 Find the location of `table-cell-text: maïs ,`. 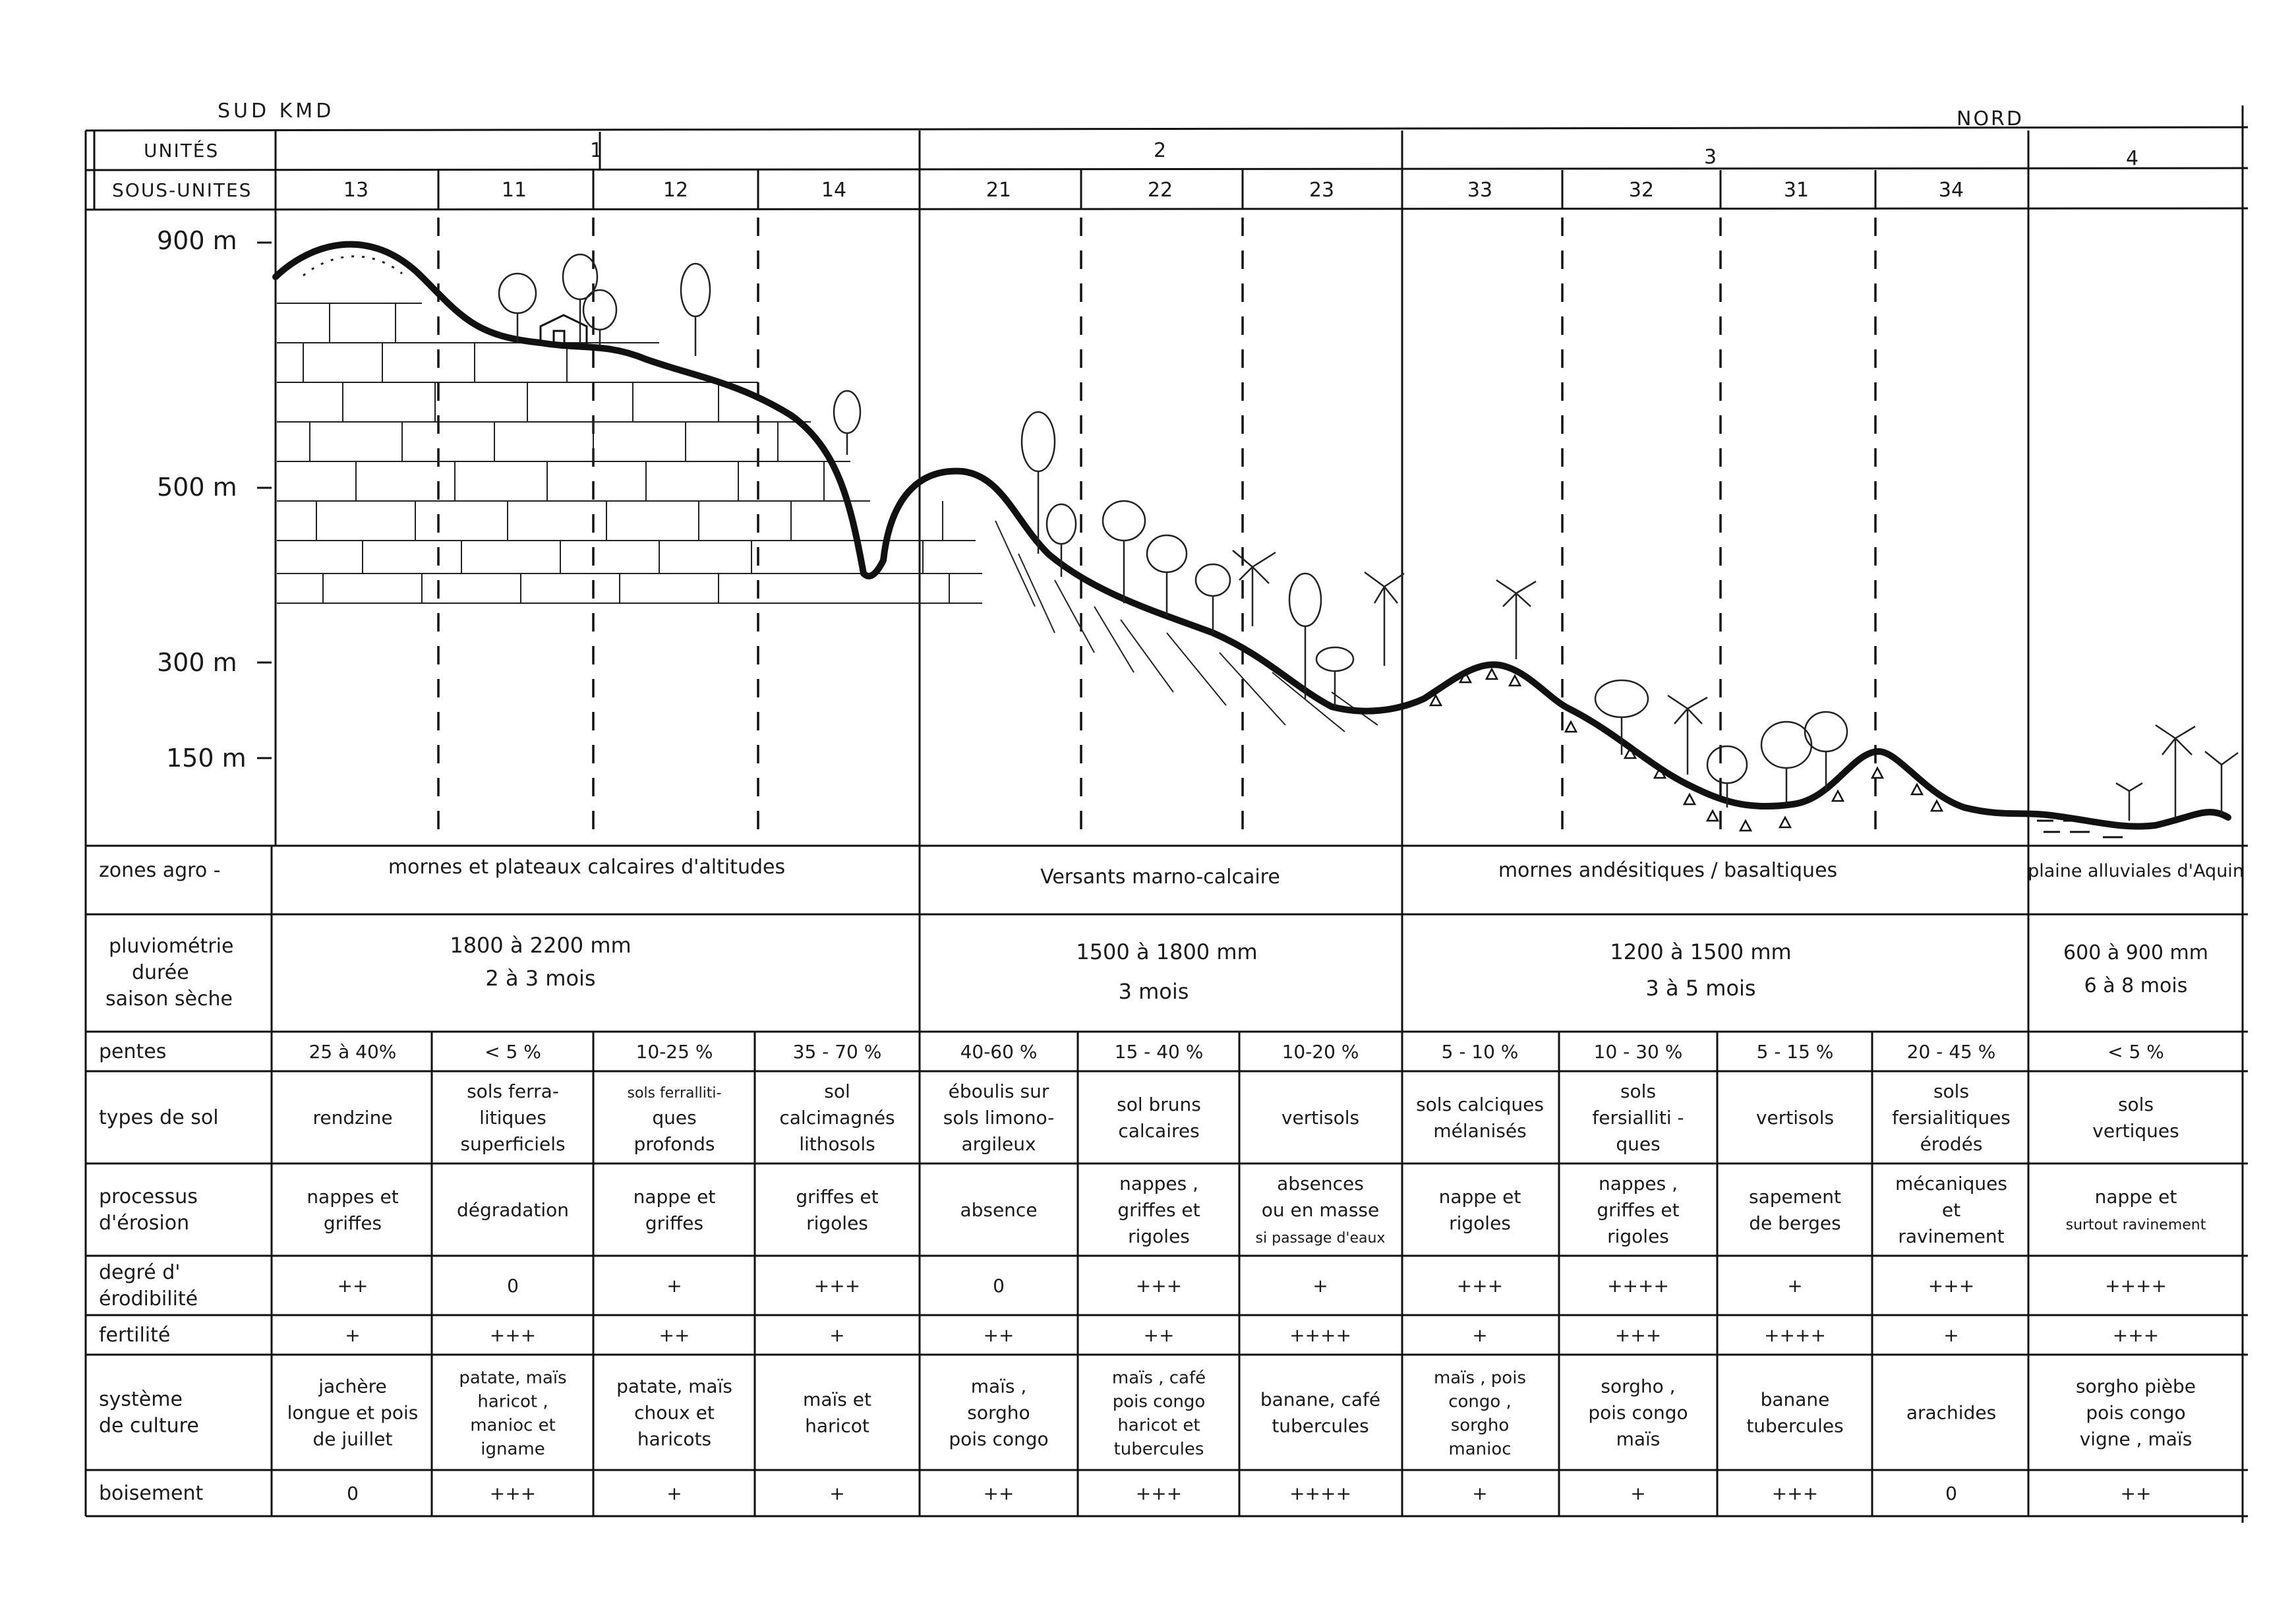

table-cell-text: maïs , is located at coordinates (999, 1387).